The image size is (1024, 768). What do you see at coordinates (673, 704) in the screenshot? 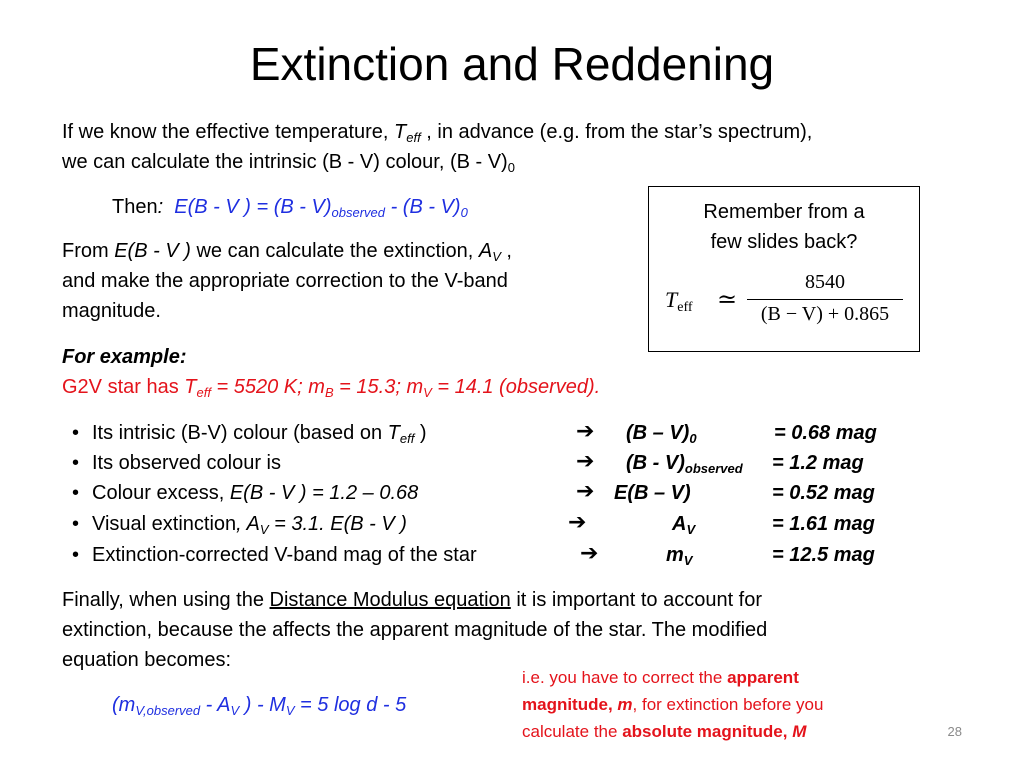
I see `note-line-2: magnitude, m, for extinction before you` at bounding box center [673, 704].